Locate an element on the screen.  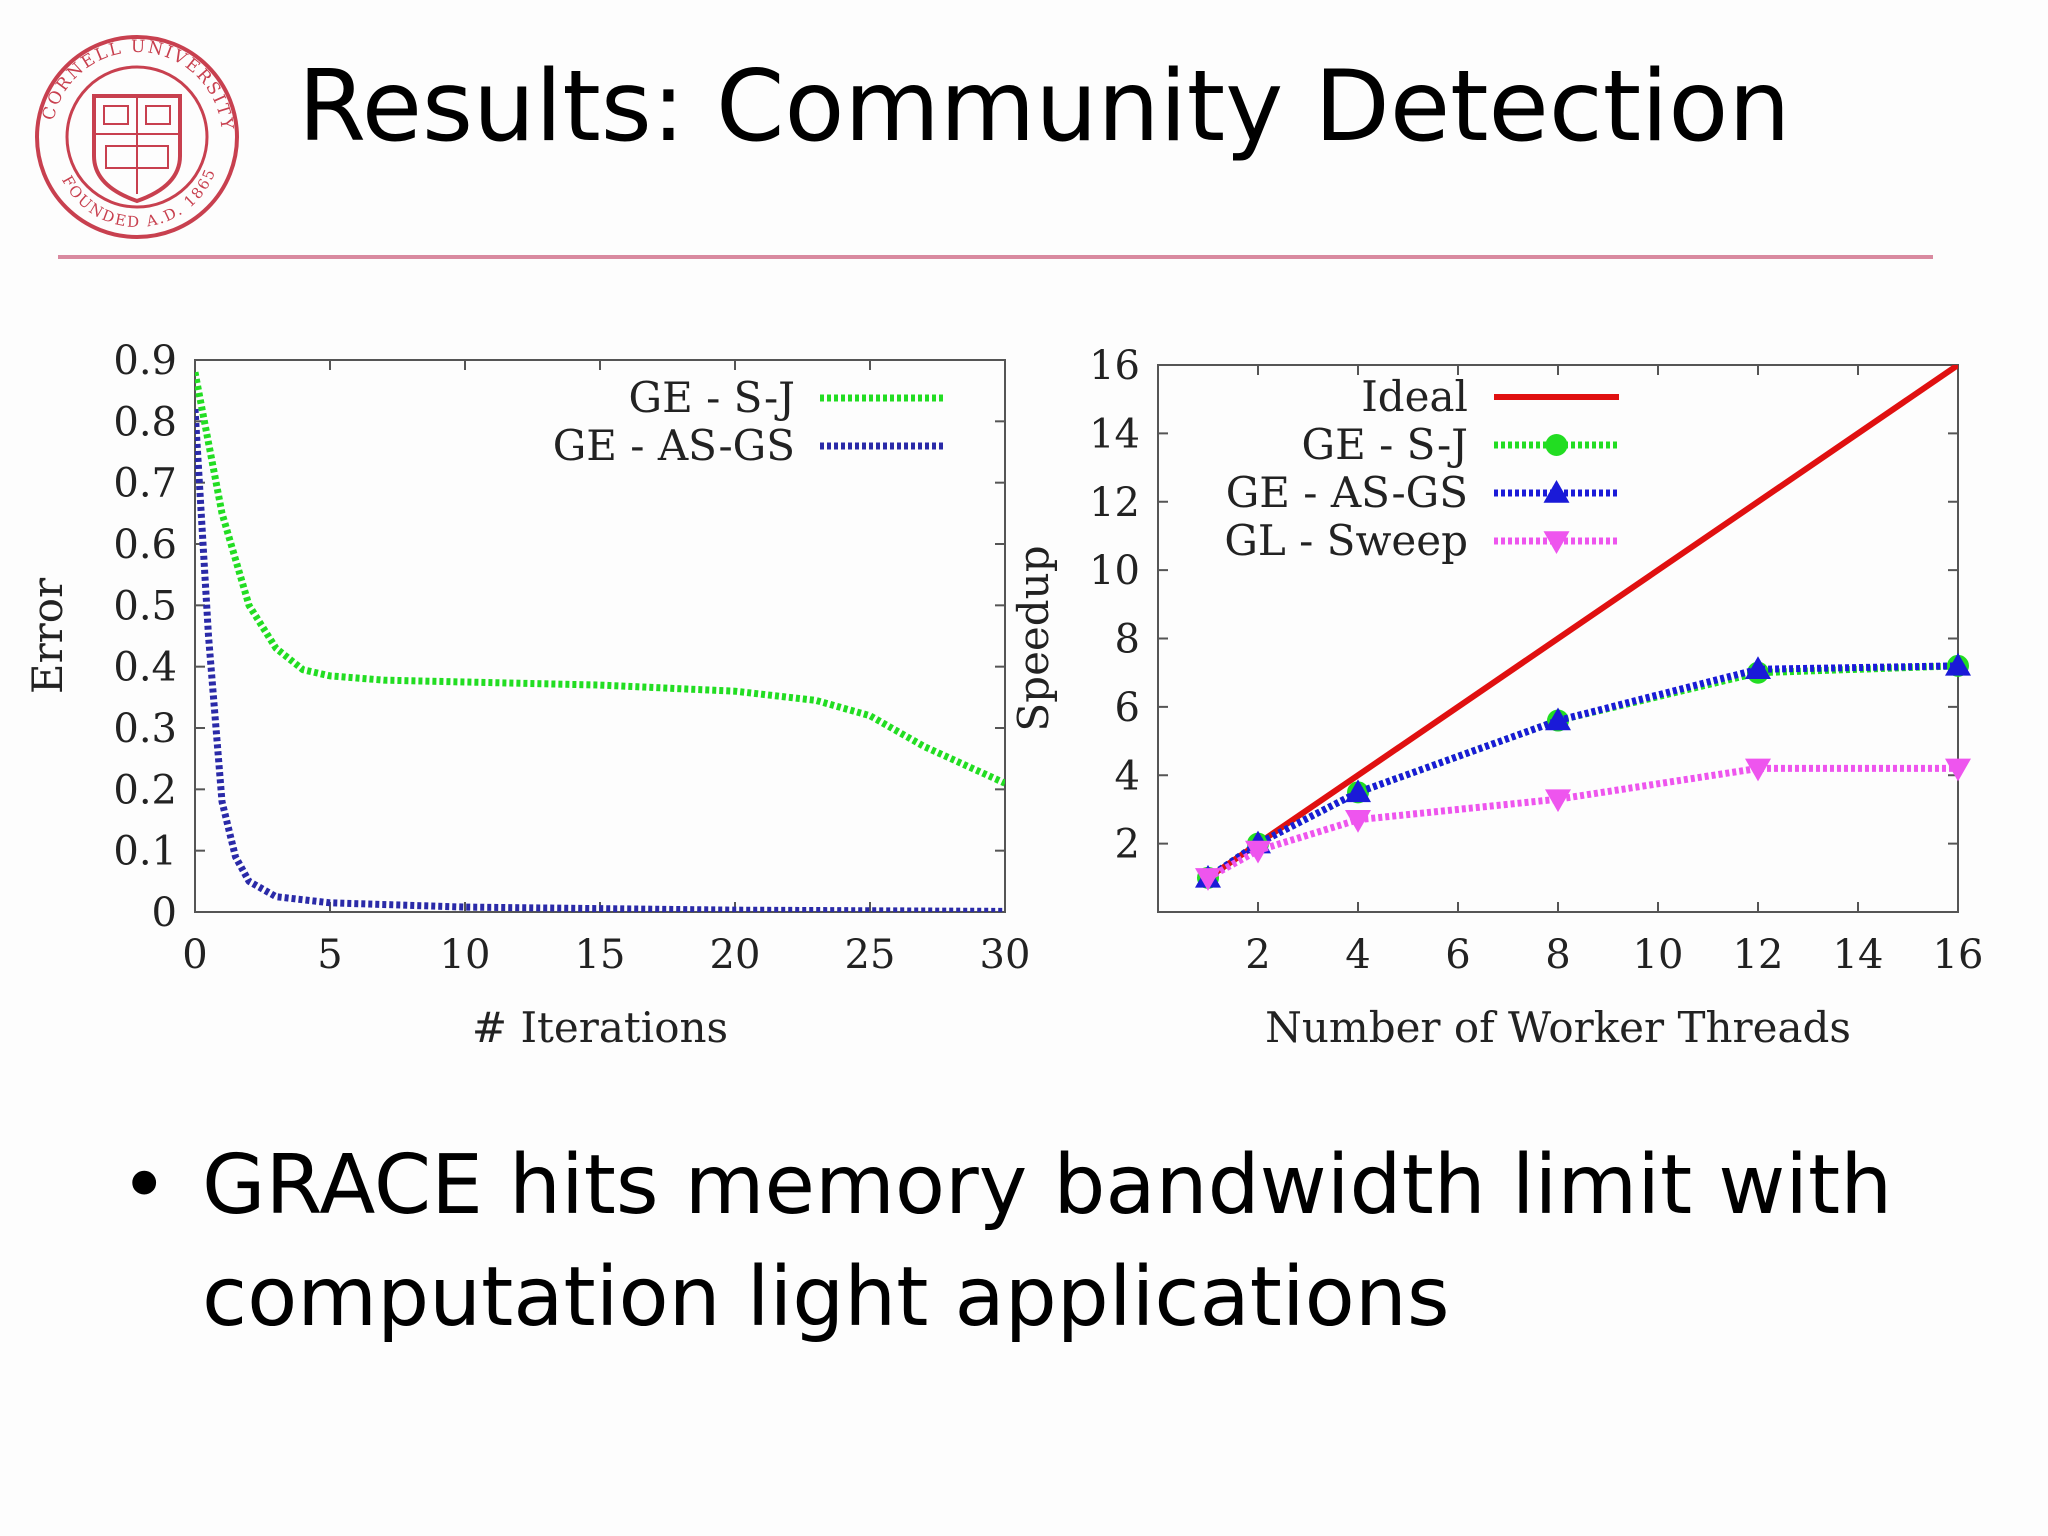
legend: GE - S-JGE - AS-GS is located at coordinates (749, 421).